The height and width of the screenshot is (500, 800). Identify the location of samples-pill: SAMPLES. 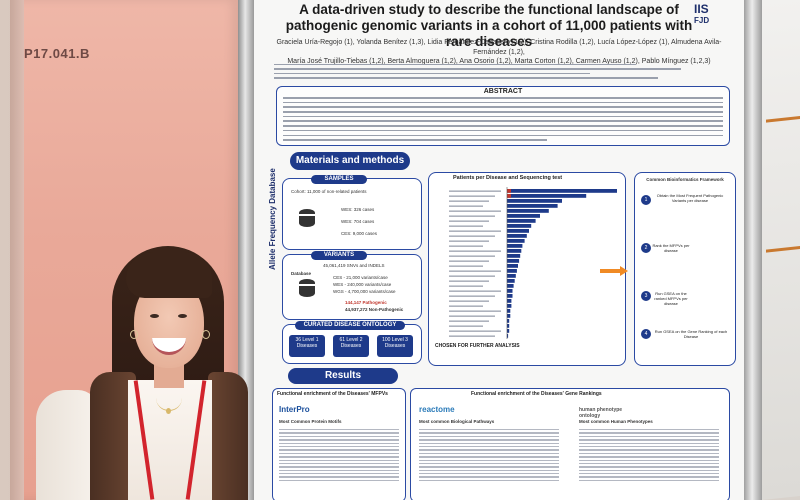
(339, 179).